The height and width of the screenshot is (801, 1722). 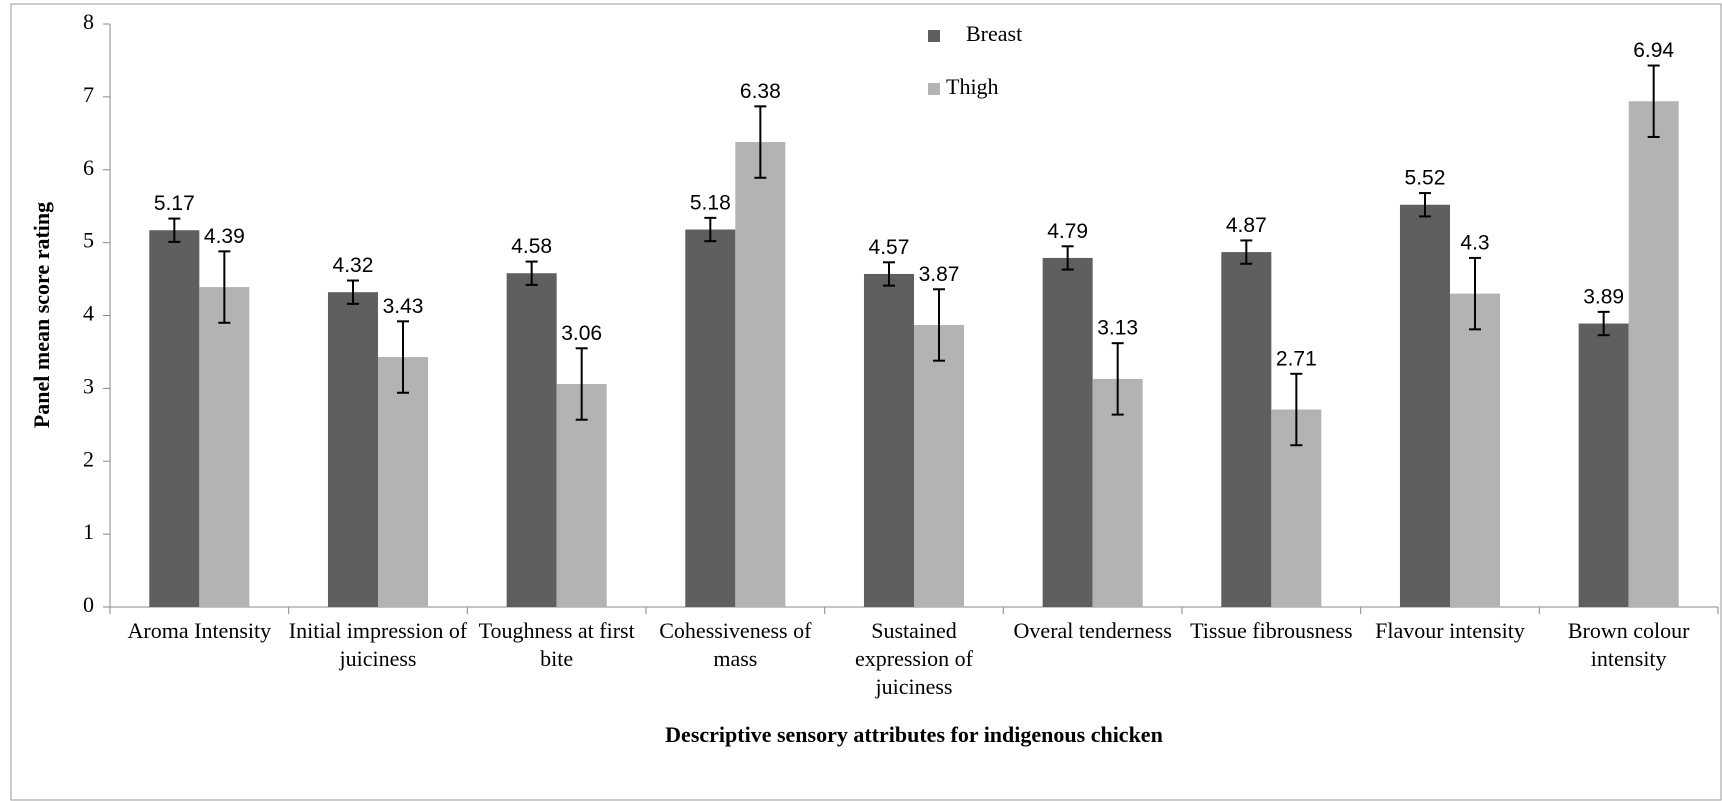 What do you see at coordinates (581, 333) in the screenshot?
I see `data-label: 3.06` at bounding box center [581, 333].